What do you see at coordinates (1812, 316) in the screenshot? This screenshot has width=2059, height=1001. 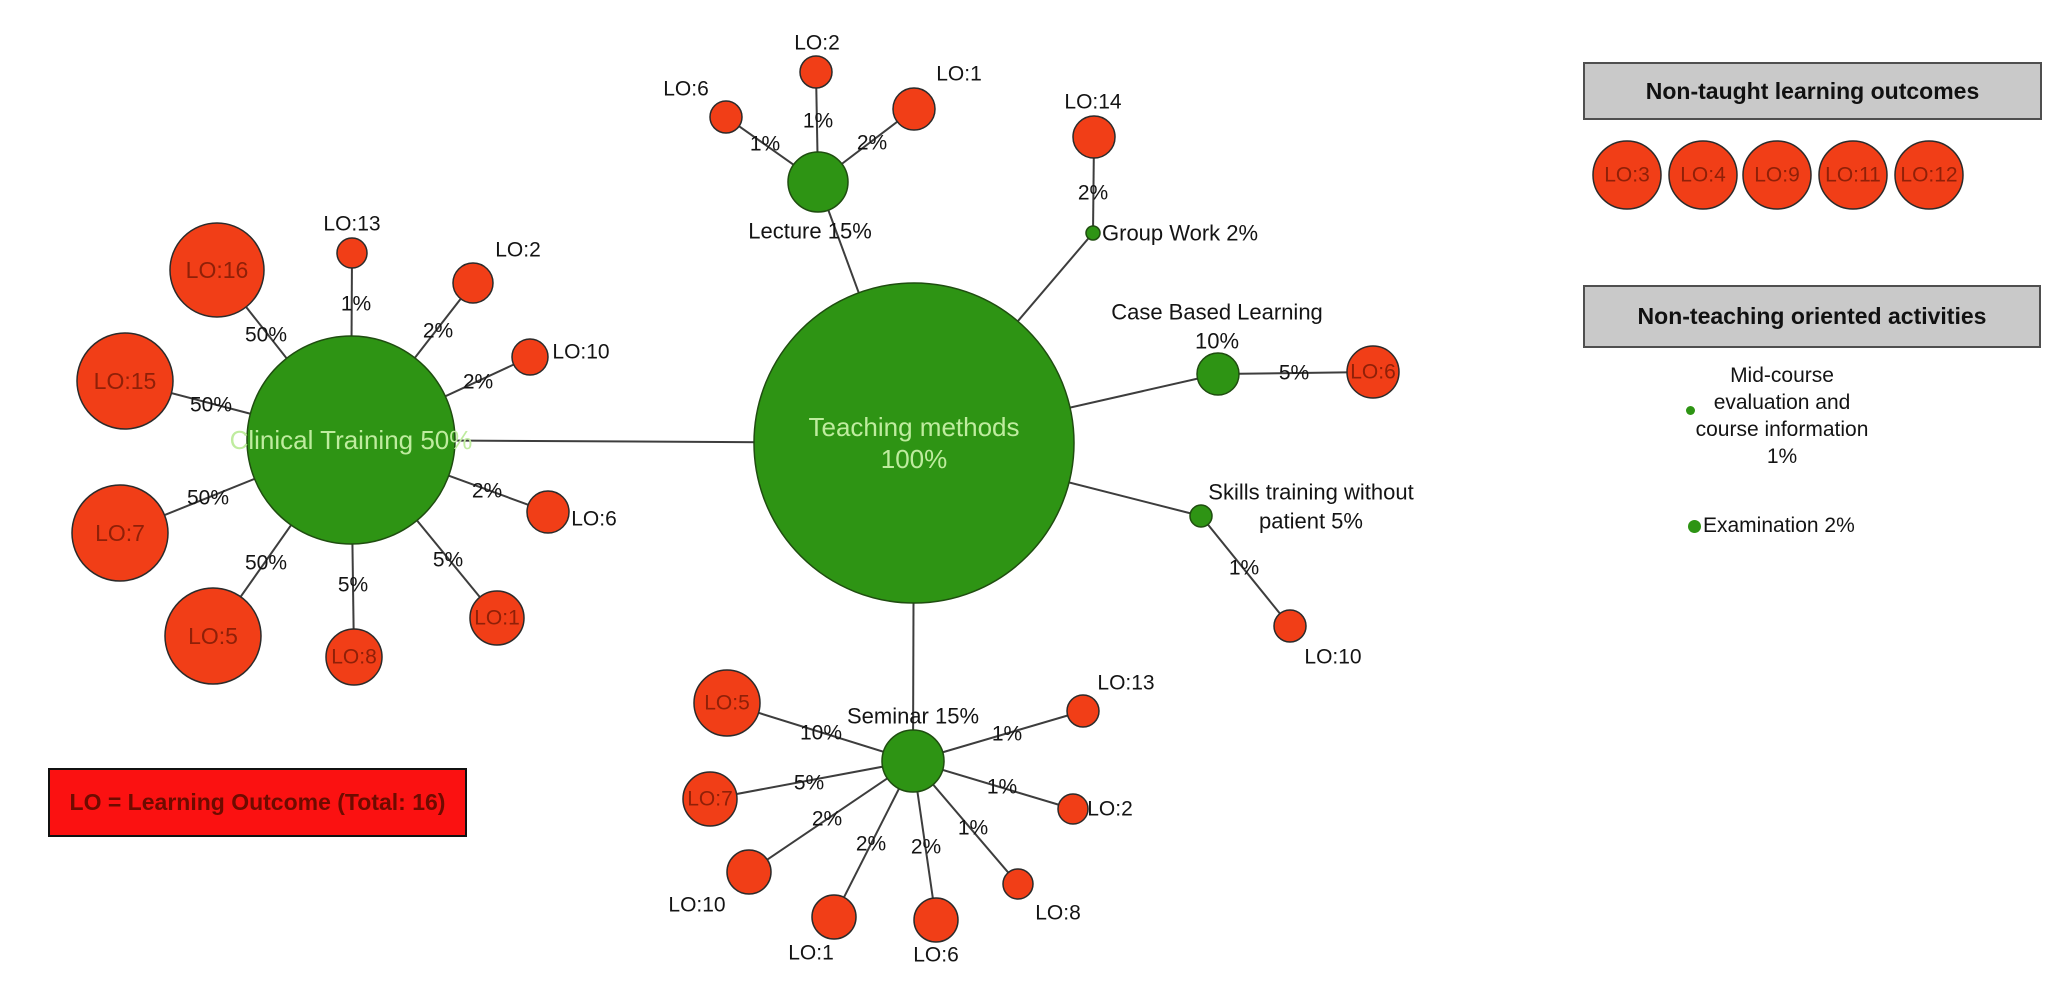 I see `non-teaching-header: Non-teaching oriented activities` at bounding box center [1812, 316].